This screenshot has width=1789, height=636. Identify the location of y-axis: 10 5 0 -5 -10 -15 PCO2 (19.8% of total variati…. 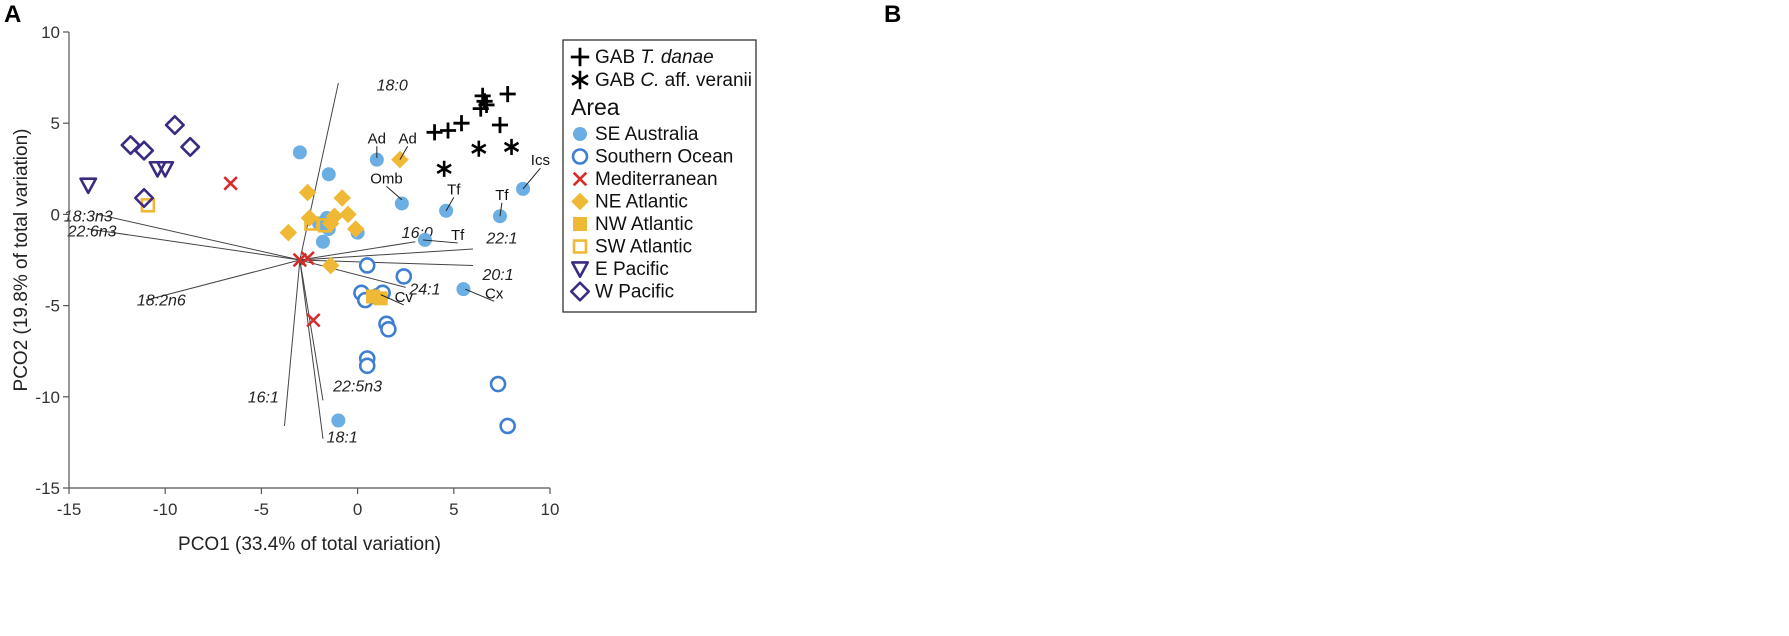
(40, 260).